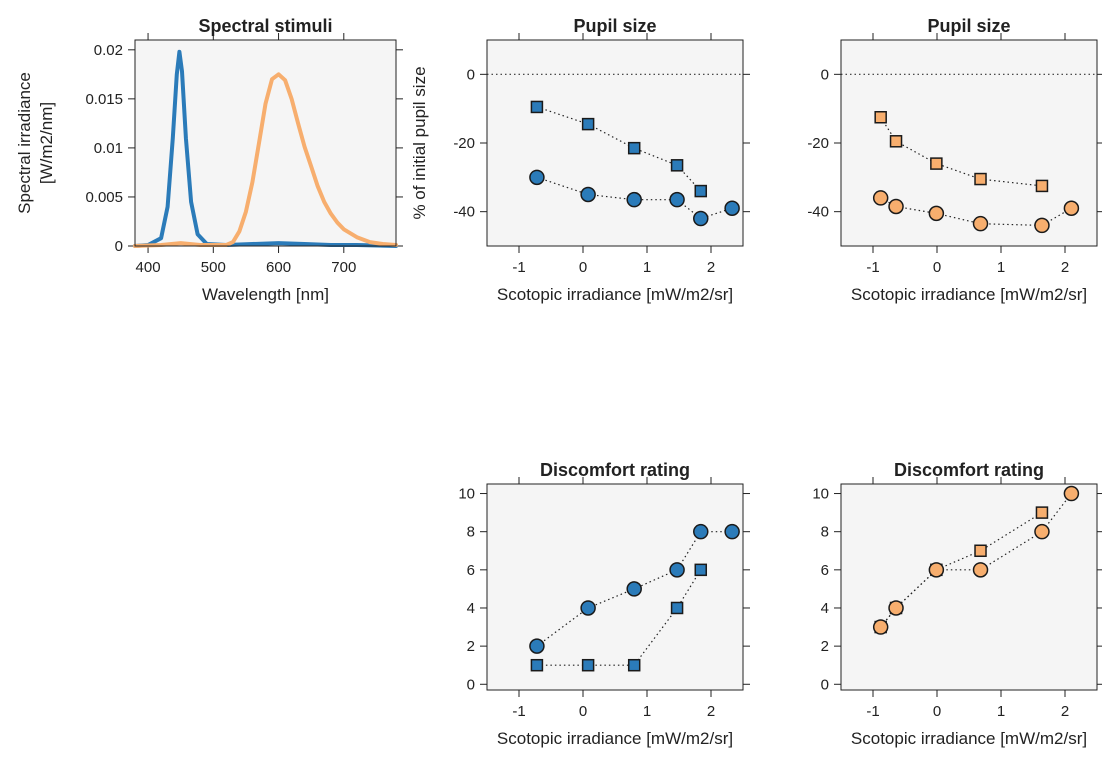 This screenshot has width=1102, height=761. What do you see at coordinates (825, 532) in the screenshot?
I see `y-tick-label: 8` at bounding box center [825, 532].